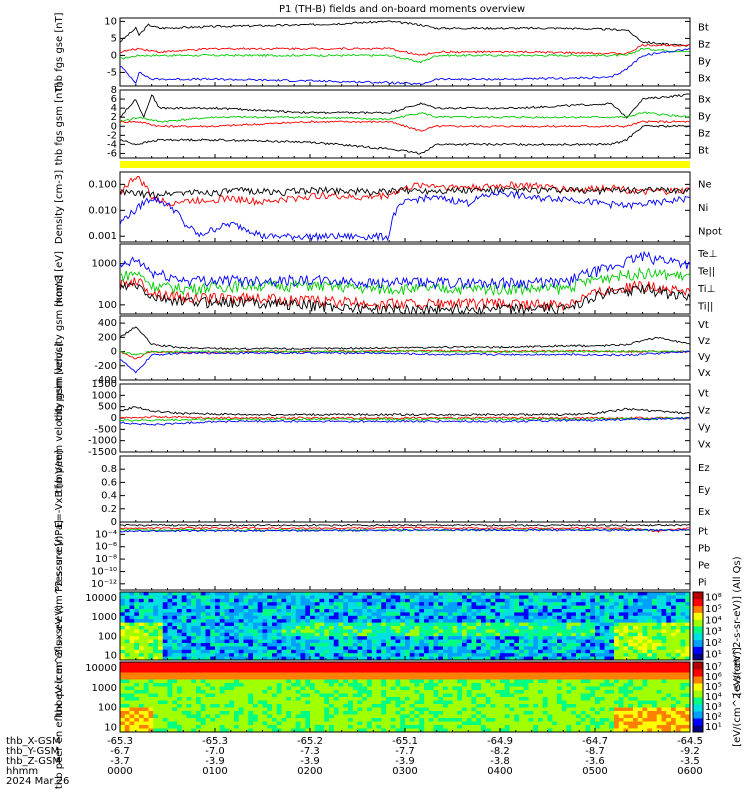 This screenshot has width=750, height=800. Describe the element at coordinates (405, 354) in the screenshot. I see `series-line-Vz` at that location.